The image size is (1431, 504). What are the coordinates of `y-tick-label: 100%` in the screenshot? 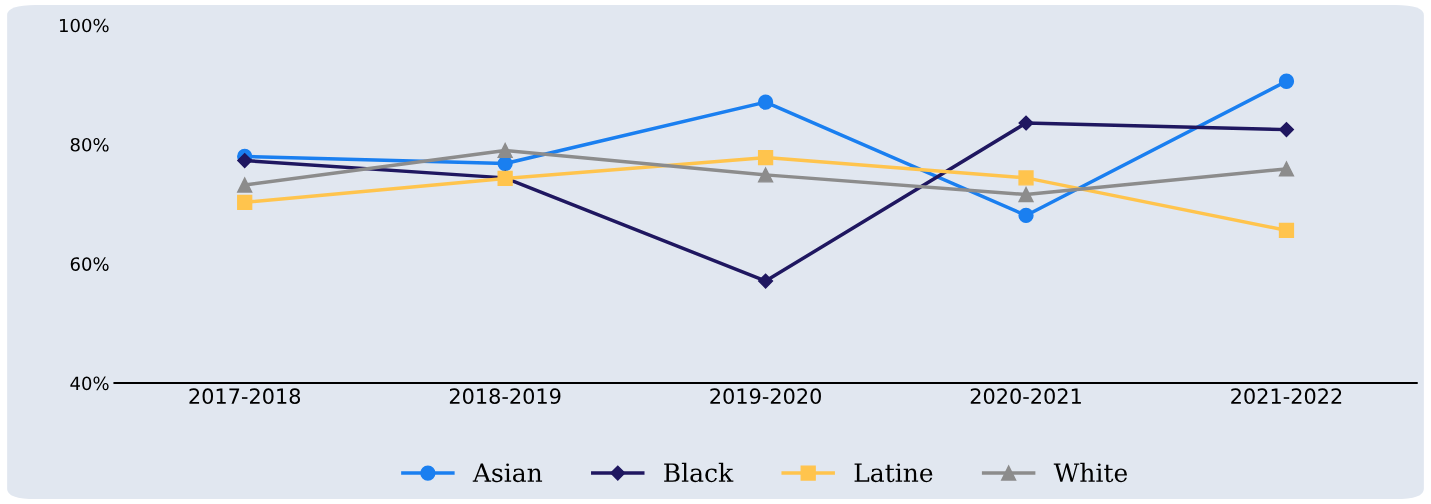 It's located at (84, 25).